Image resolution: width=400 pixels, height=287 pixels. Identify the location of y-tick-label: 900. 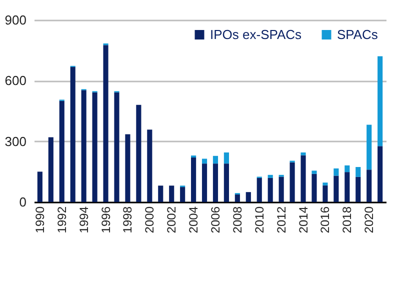
(15, 20).